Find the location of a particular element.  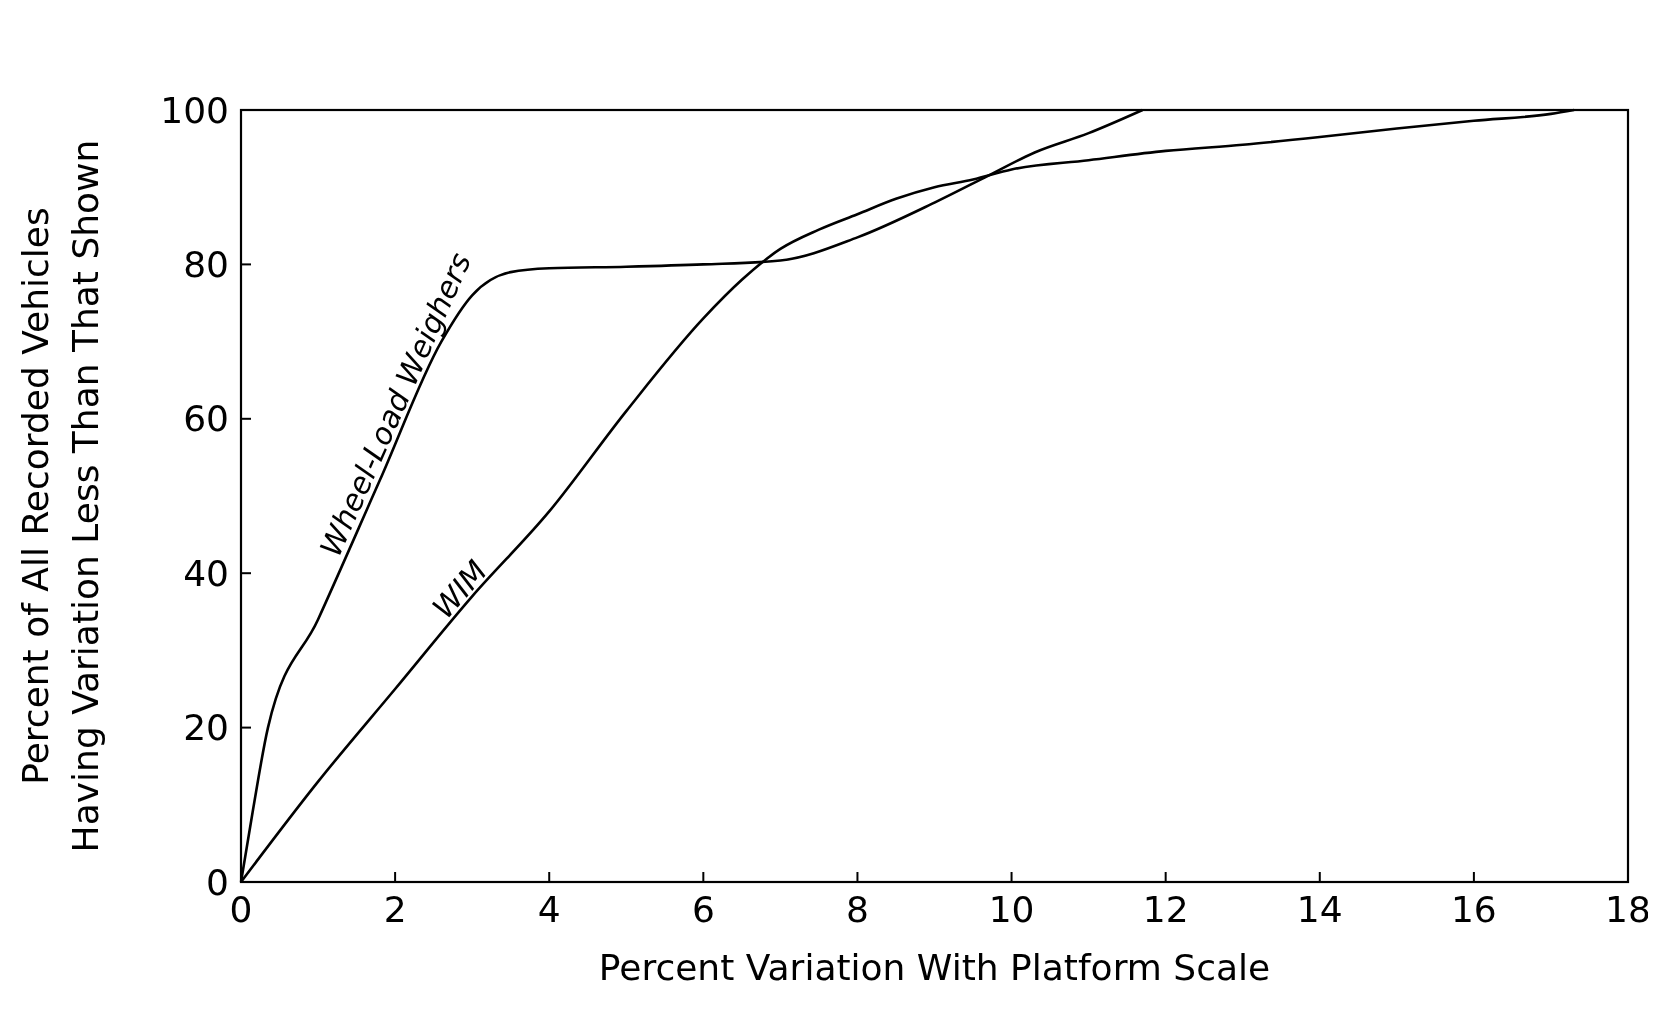

y-tick-label: 0 is located at coordinates (217, 882).